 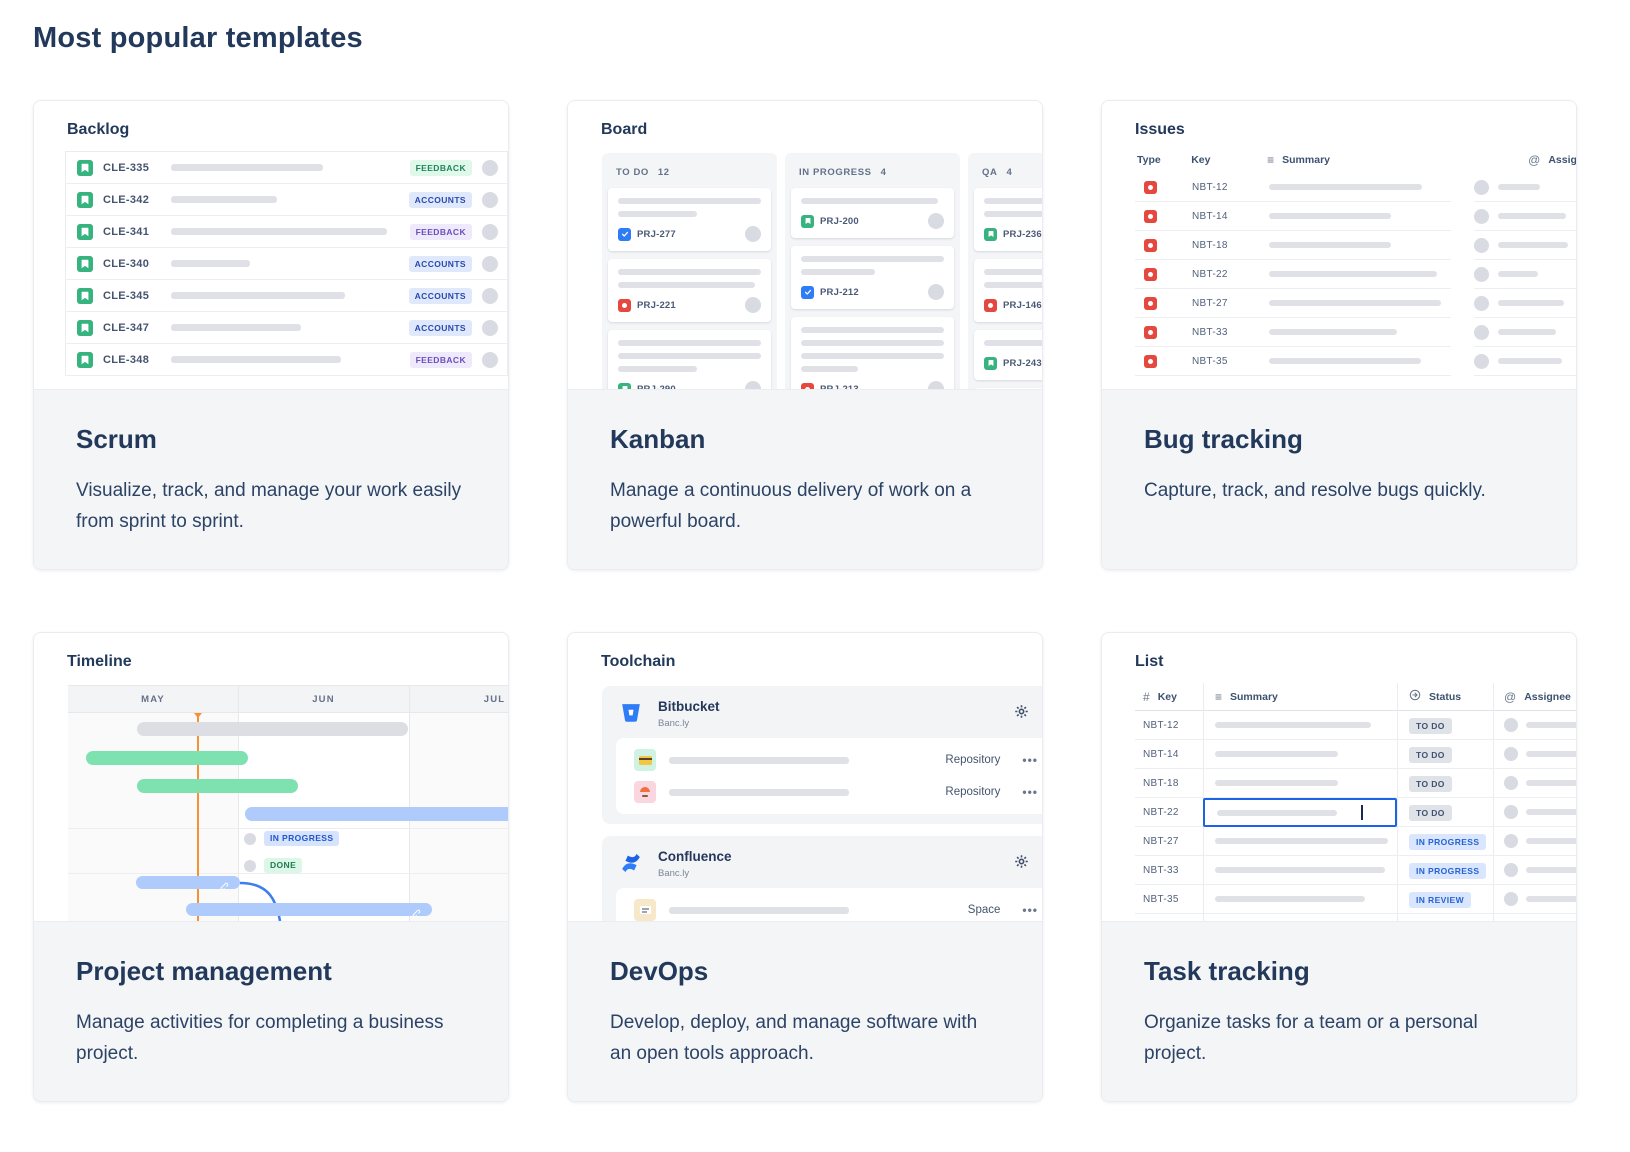 What do you see at coordinates (1161, 725) in the screenshot?
I see `issue-key: NBT-12` at bounding box center [1161, 725].